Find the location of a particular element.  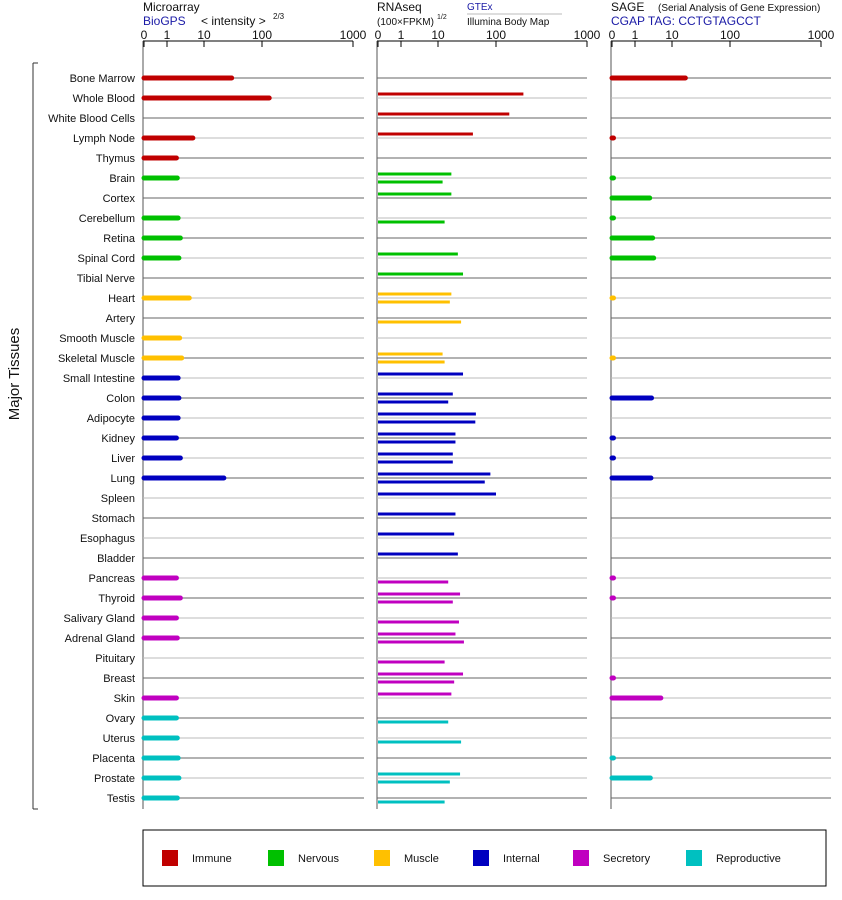

tissue-label: Colon is located at coordinates (120, 399).